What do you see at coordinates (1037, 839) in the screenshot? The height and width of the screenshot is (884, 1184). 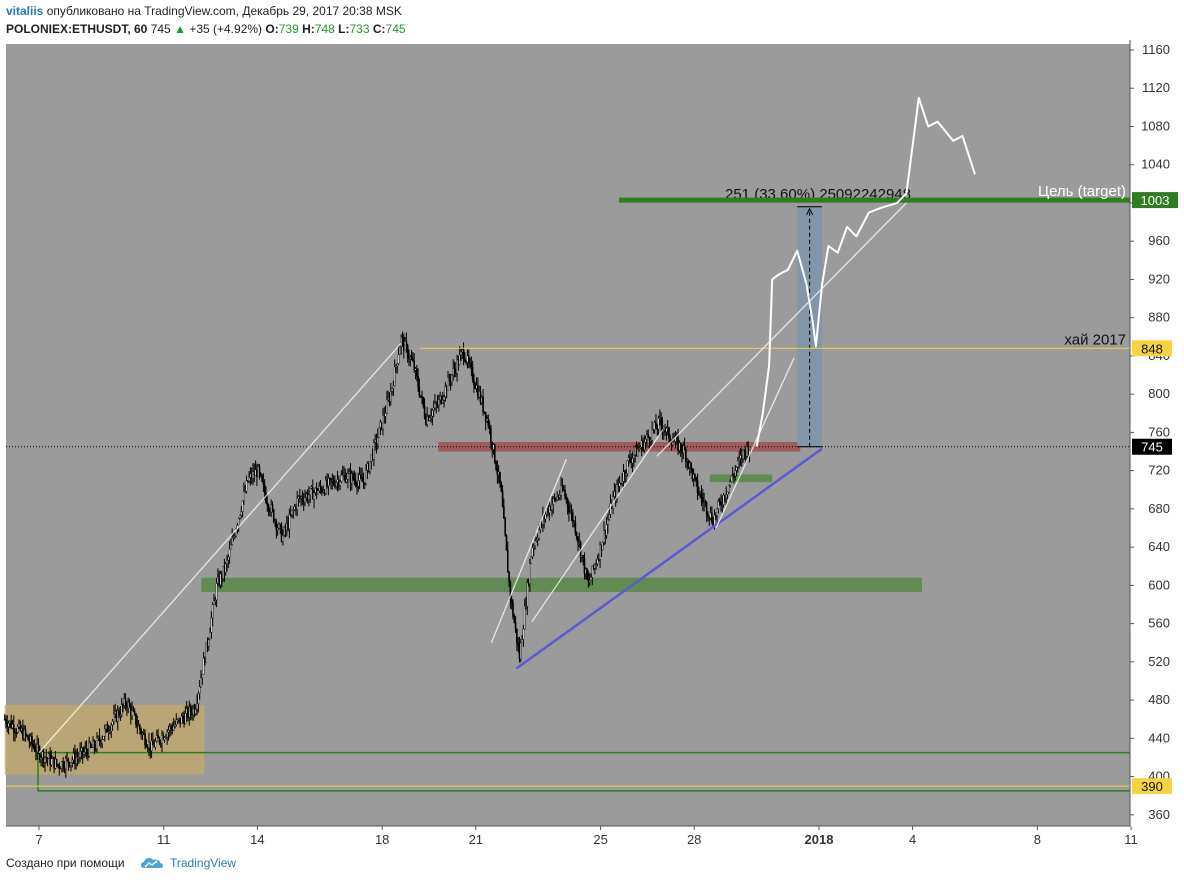 I see `time-tick-label: 8` at bounding box center [1037, 839].